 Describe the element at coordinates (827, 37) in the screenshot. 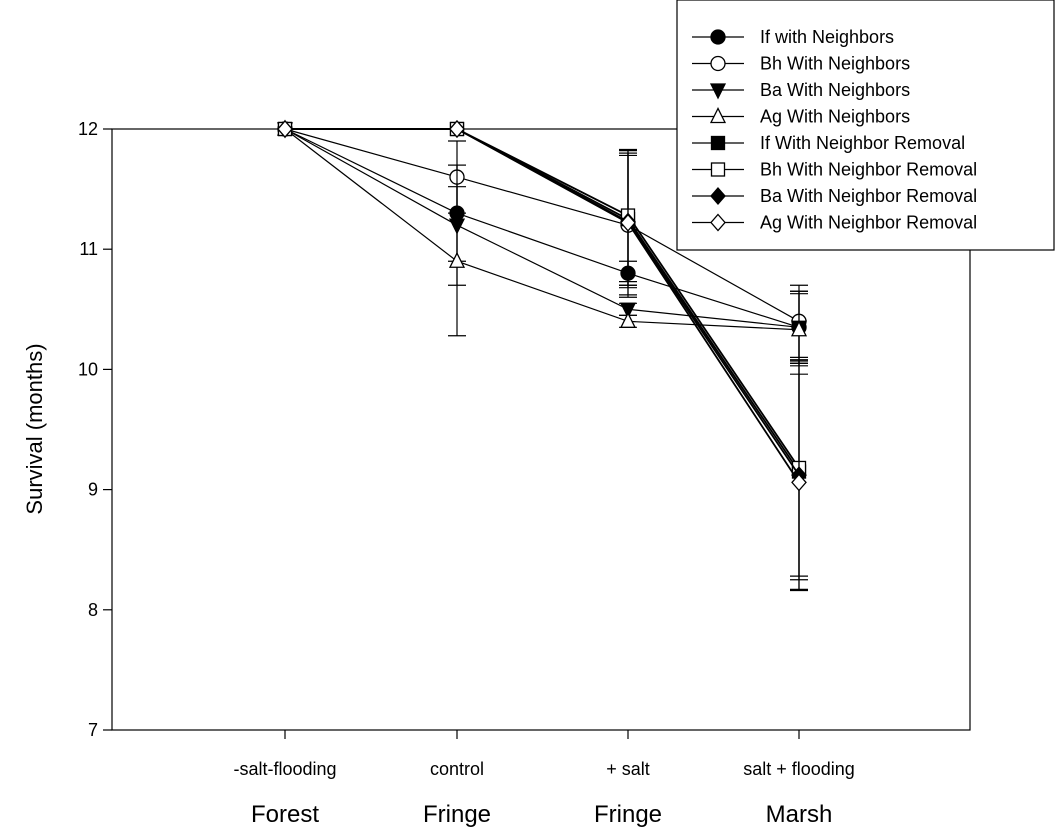

I see `legend-label-0: If with Neighbors` at that location.